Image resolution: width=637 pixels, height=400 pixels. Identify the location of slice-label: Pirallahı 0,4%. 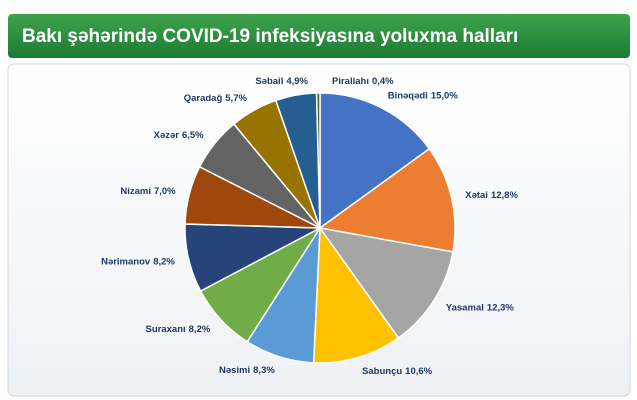
(363, 81).